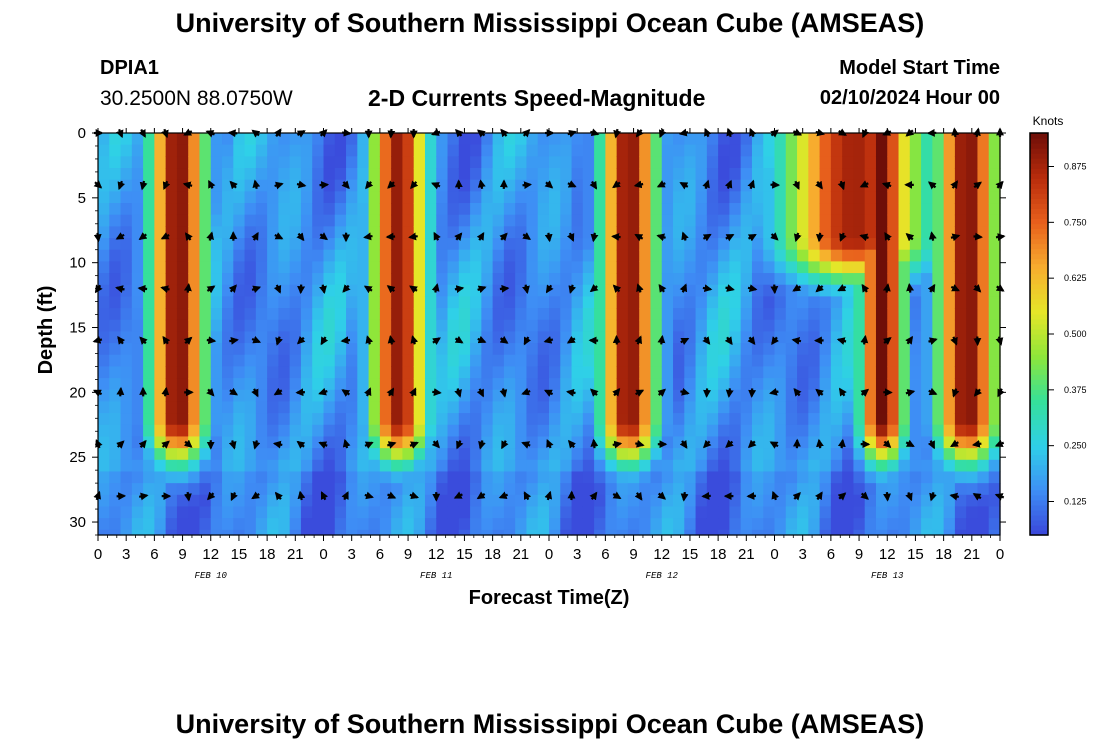  Describe the element at coordinates (1039, 487) in the screenshot. I see `colorbar-segment` at that location.